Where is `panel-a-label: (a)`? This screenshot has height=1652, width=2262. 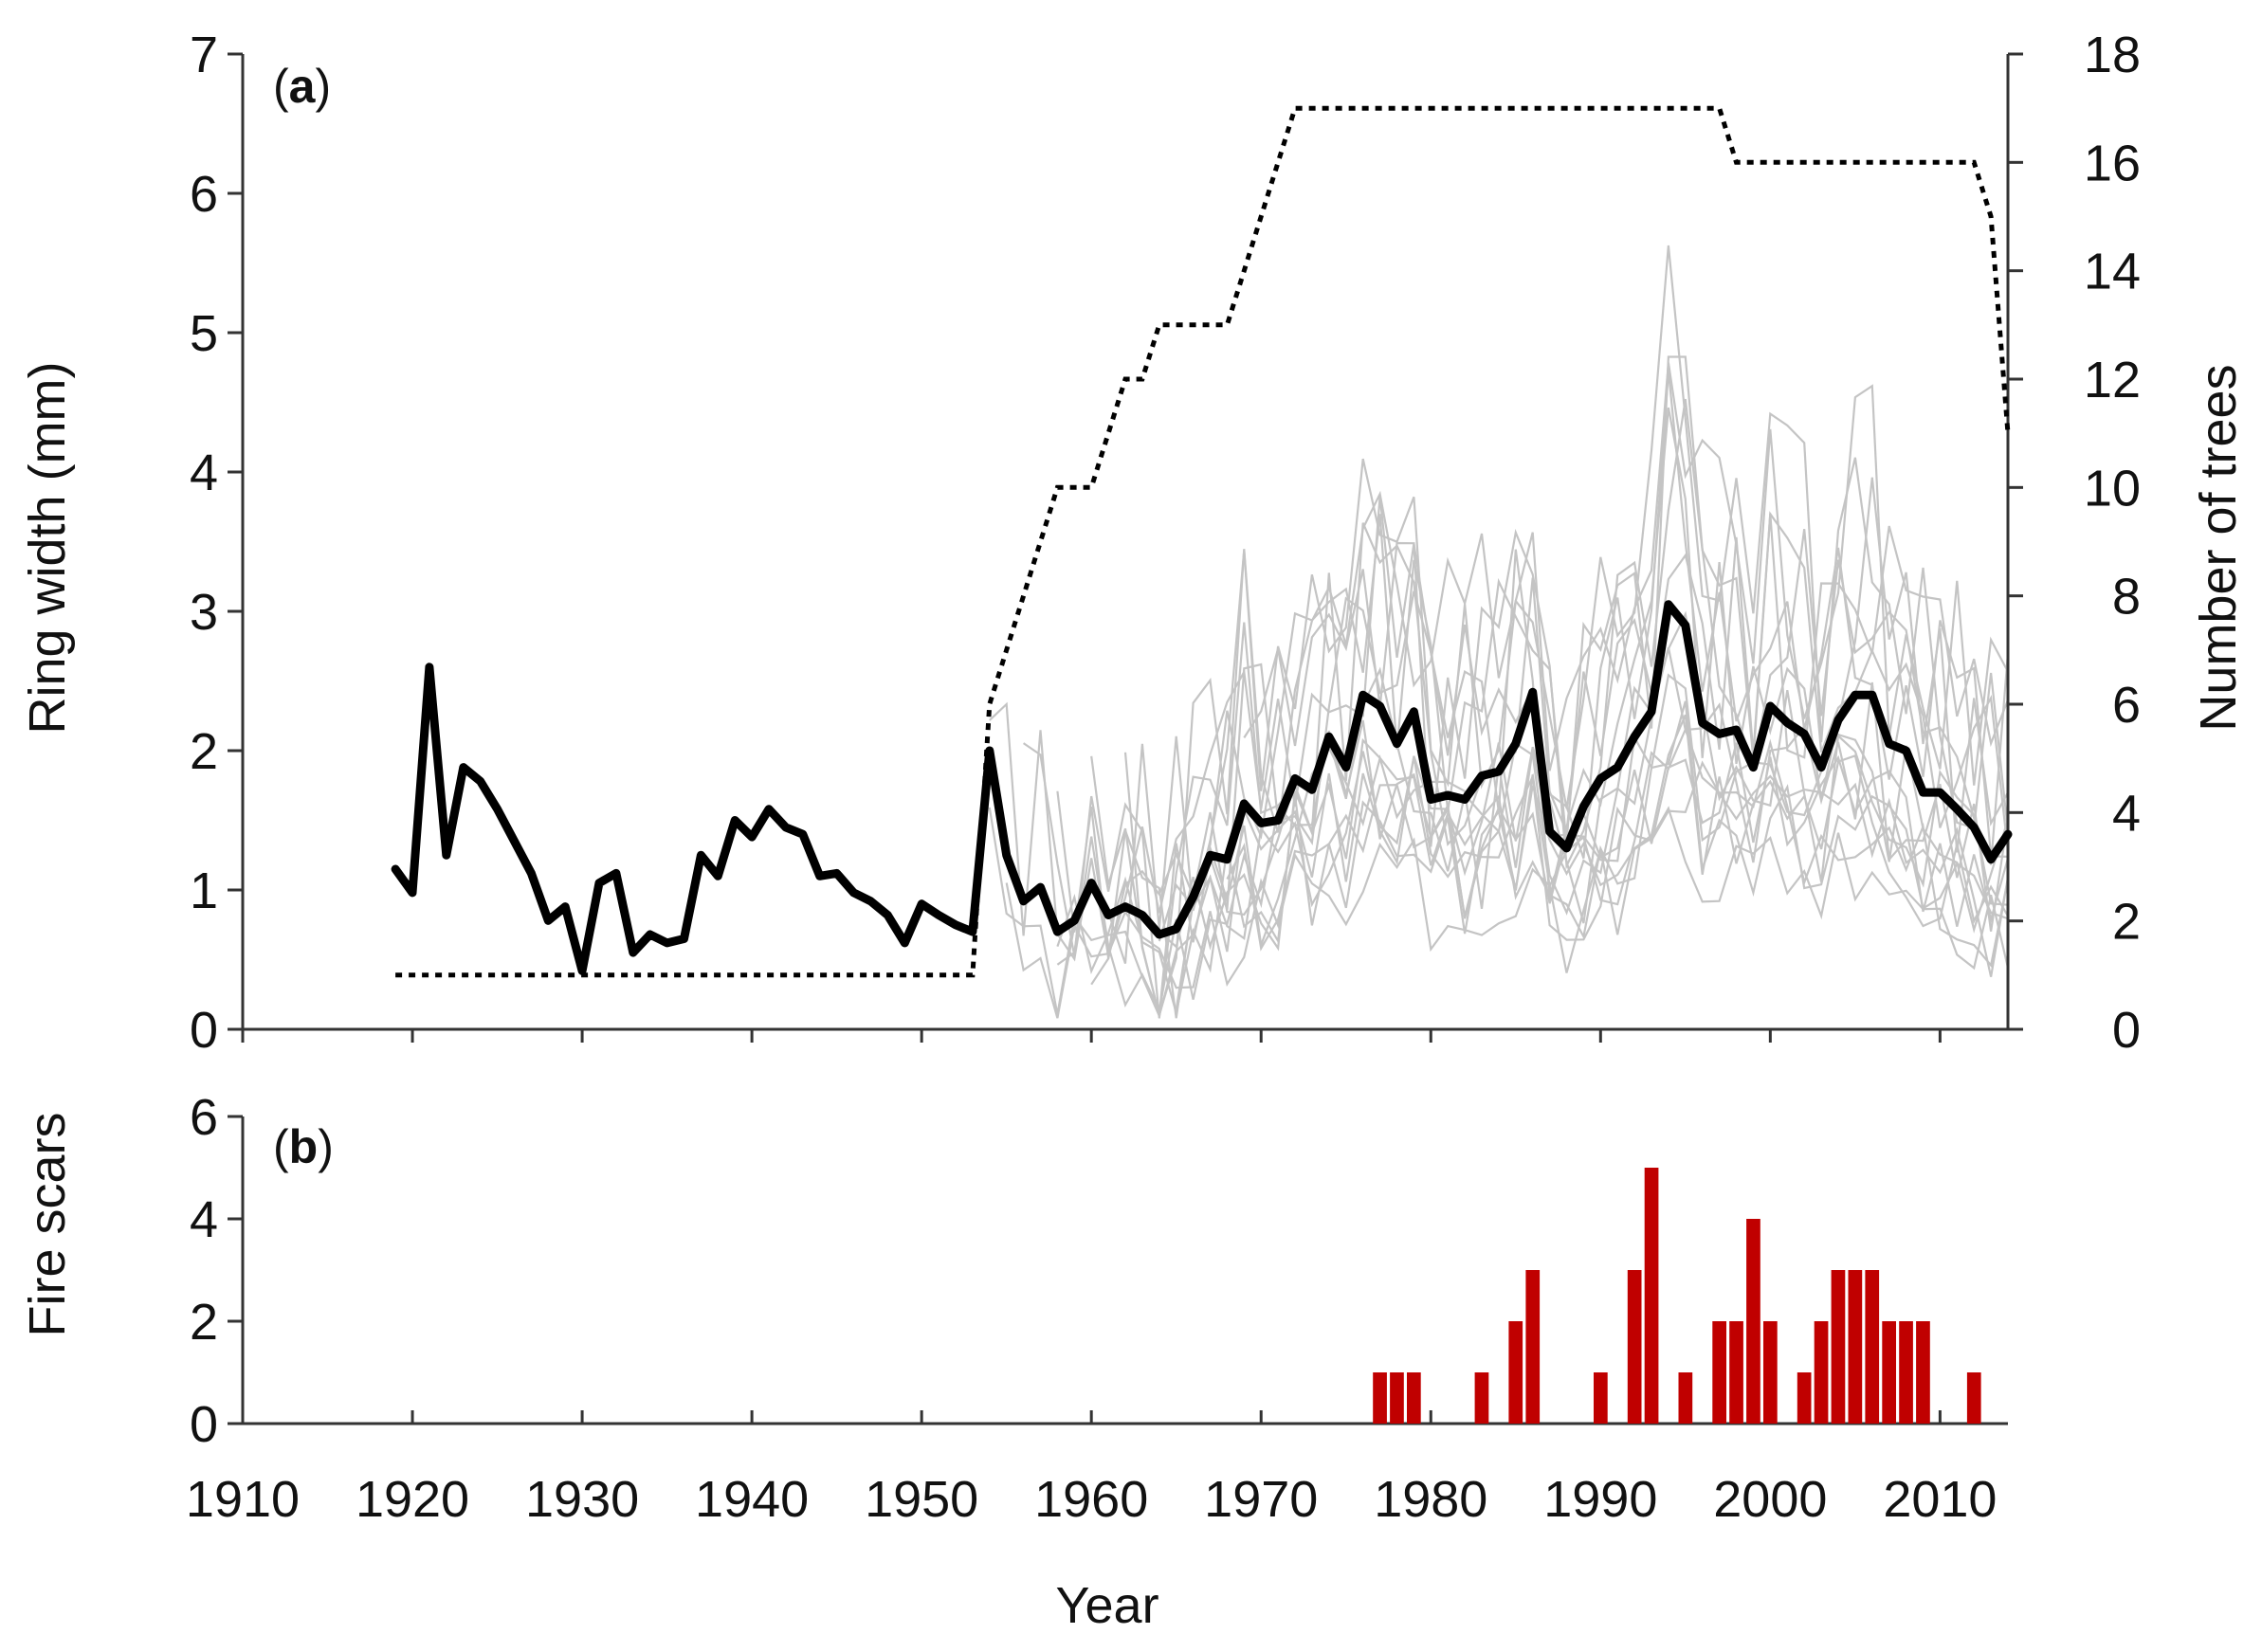 panel-a-label: (a) is located at coordinates (302, 87).